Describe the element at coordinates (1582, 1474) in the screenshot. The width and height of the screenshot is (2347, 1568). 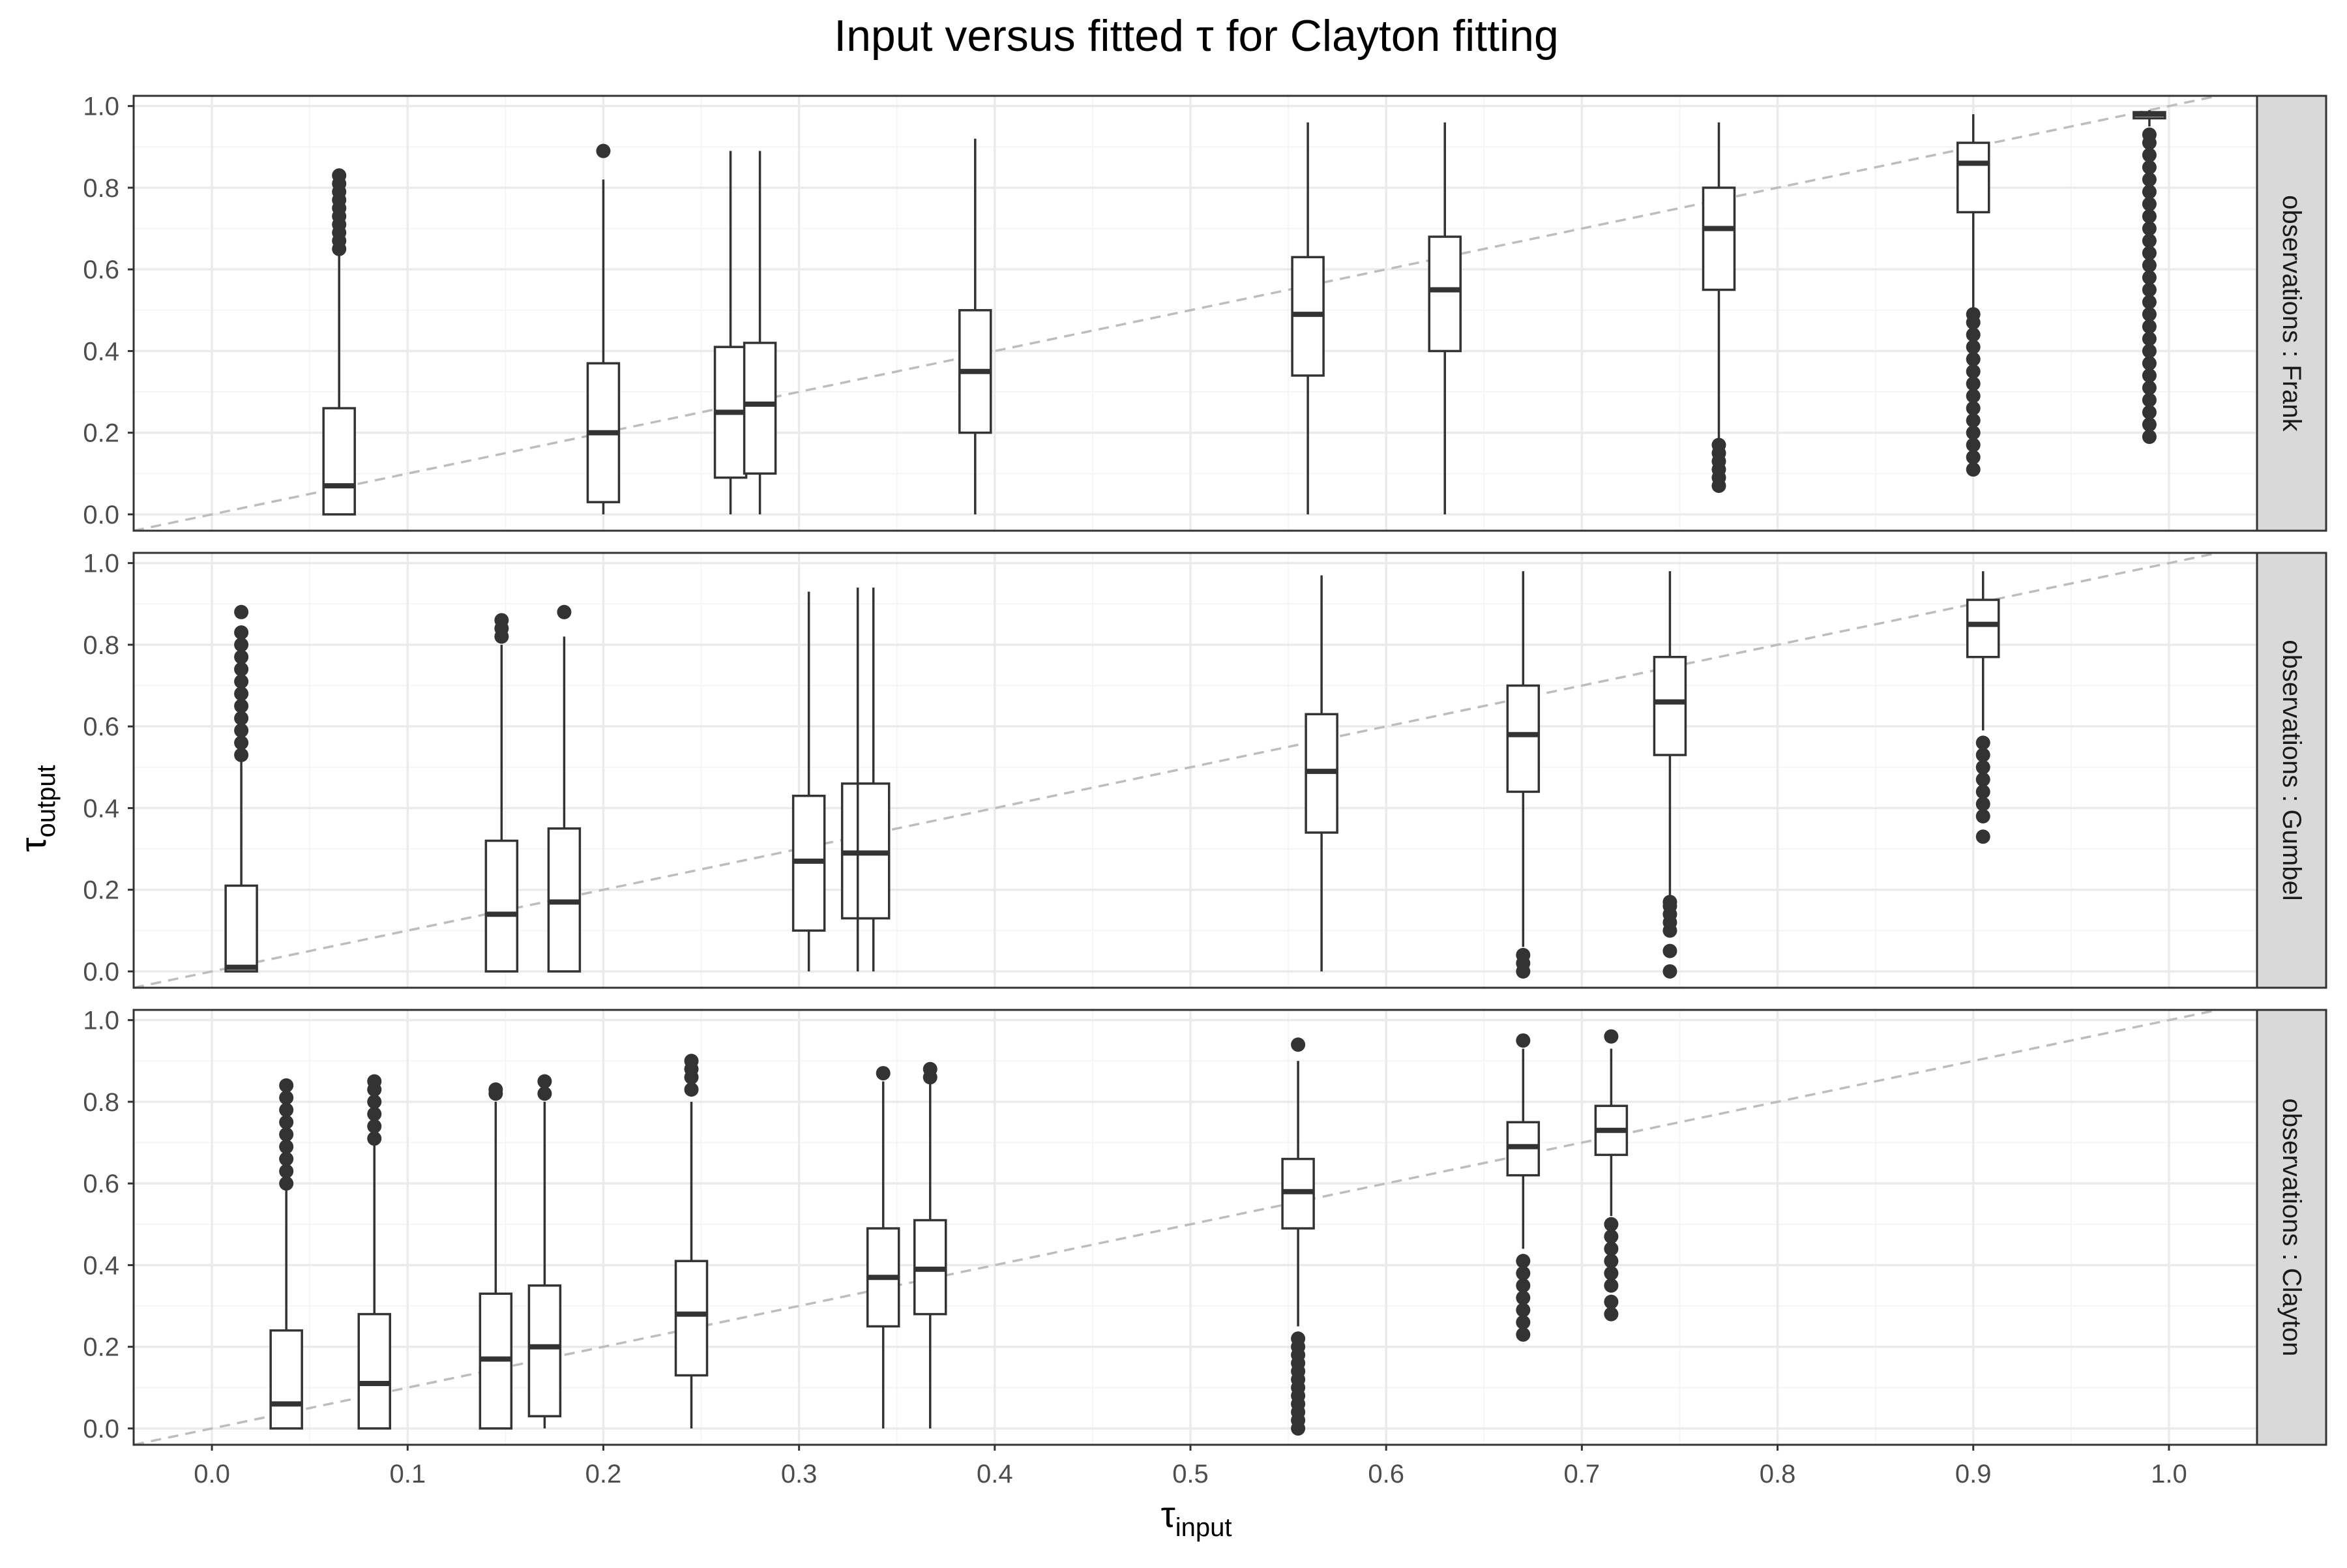
I see `x-tick-label: 0.7` at that location.